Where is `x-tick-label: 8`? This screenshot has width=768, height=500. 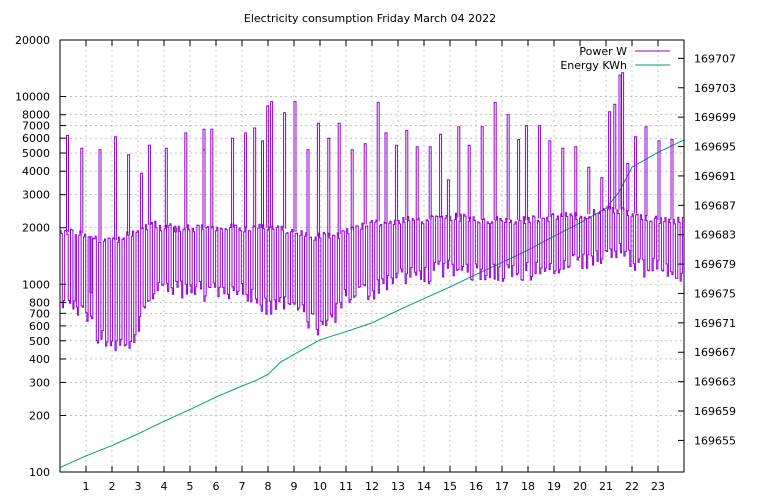 x-tick-label: 8 is located at coordinates (268, 486).